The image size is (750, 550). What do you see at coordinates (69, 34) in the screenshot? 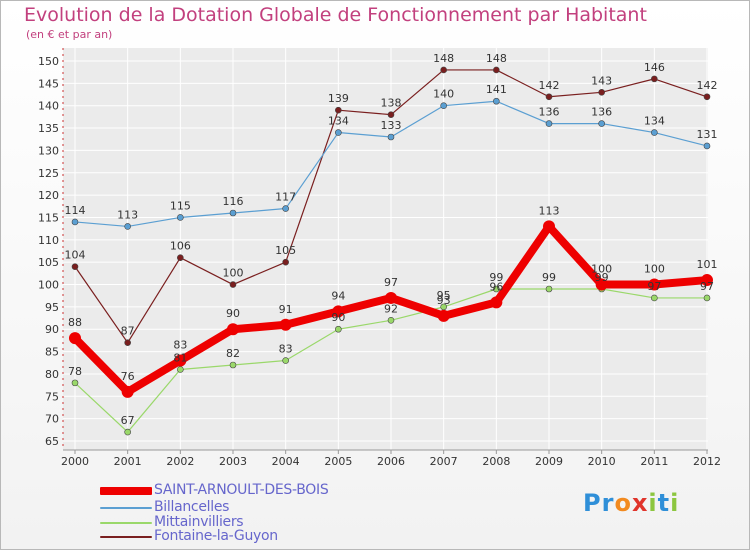
I see `chart-subtitle: (en € et par an)` at bounding box center [69, 34].